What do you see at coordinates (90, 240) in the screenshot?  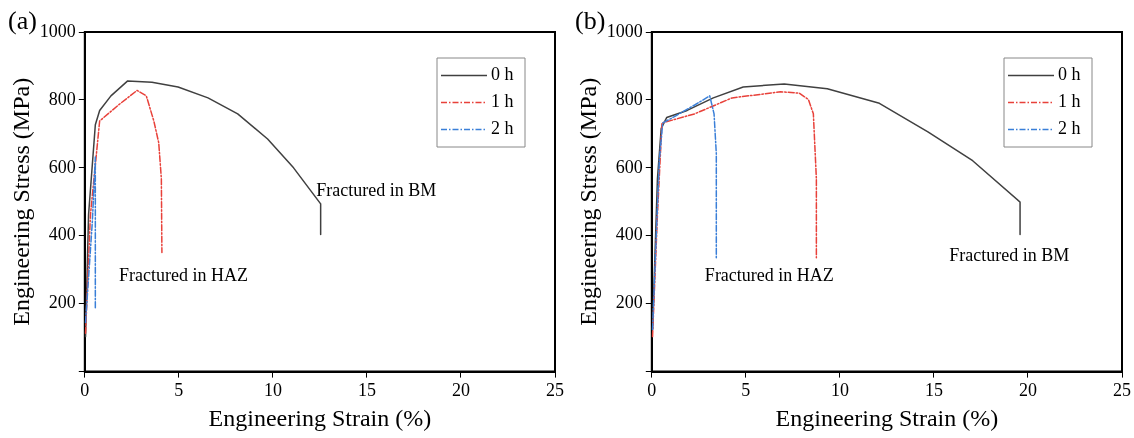 I see `line-series` at bounding box center [90, 240].